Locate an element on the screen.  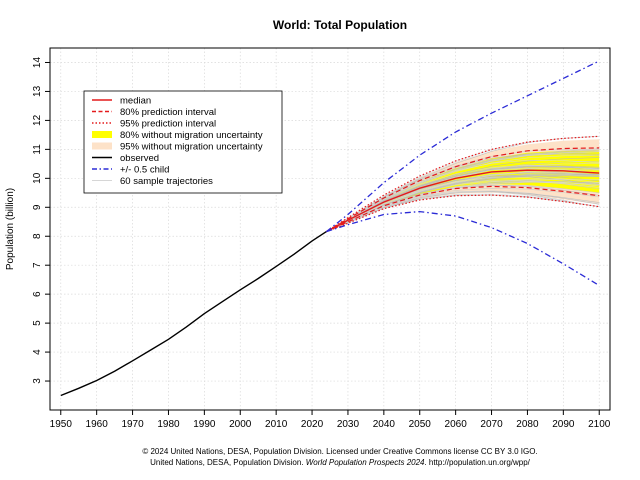
y-tick-label: 13 is located at coordinates (37, 91).